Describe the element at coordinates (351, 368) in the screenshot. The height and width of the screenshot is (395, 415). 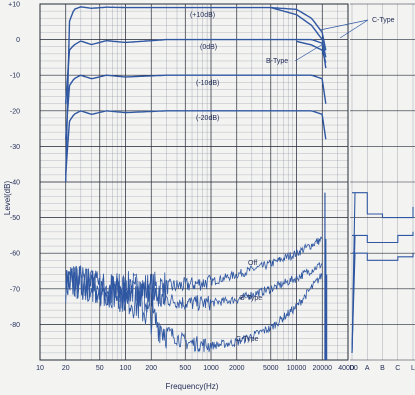
I see `weighting-label: D` at that location.